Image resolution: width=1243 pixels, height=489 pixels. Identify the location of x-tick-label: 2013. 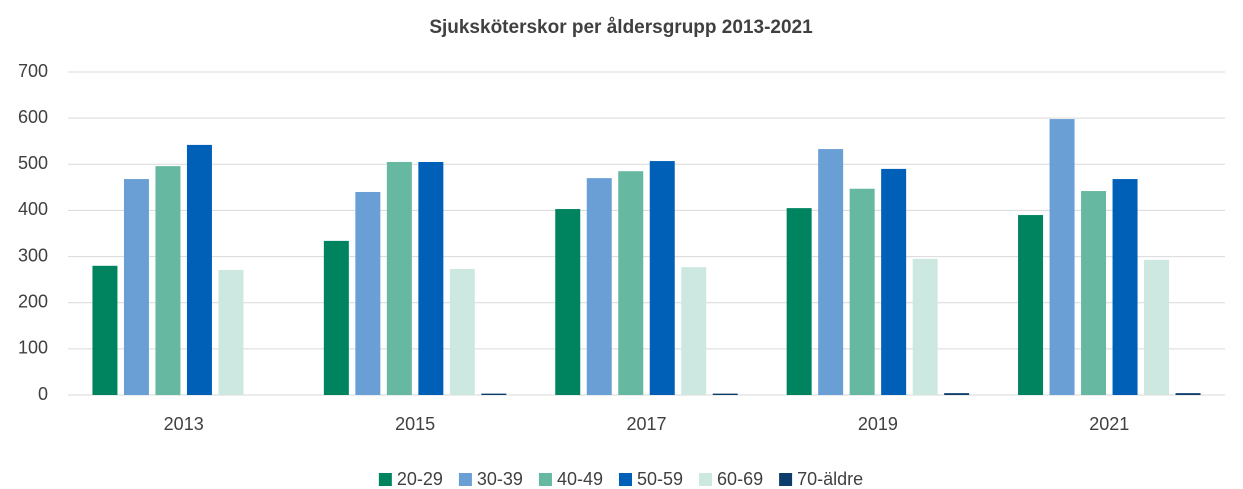
(184, 424).